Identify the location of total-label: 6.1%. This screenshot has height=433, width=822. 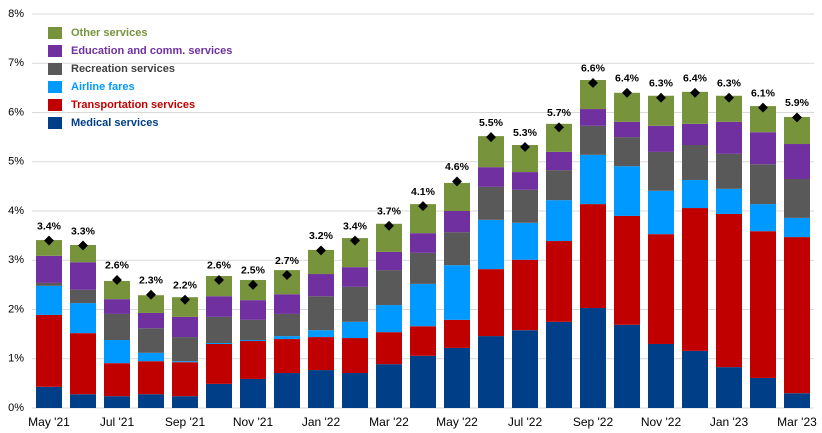
(763, 93).